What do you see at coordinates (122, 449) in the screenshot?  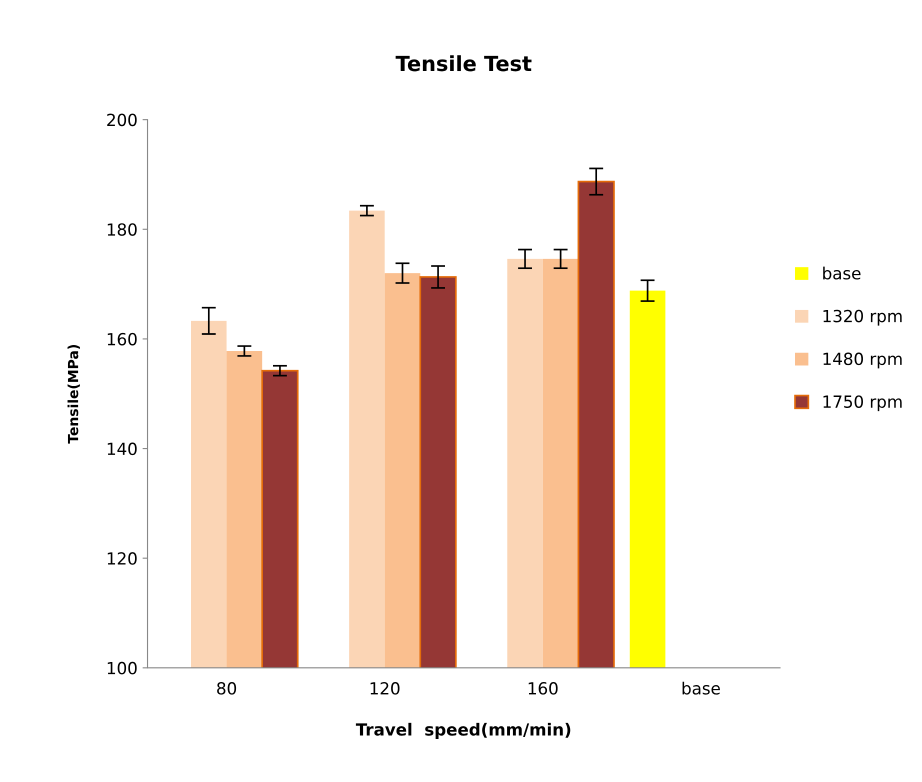 I see `y-tick-label: 140` at bounding box center [122, 449].